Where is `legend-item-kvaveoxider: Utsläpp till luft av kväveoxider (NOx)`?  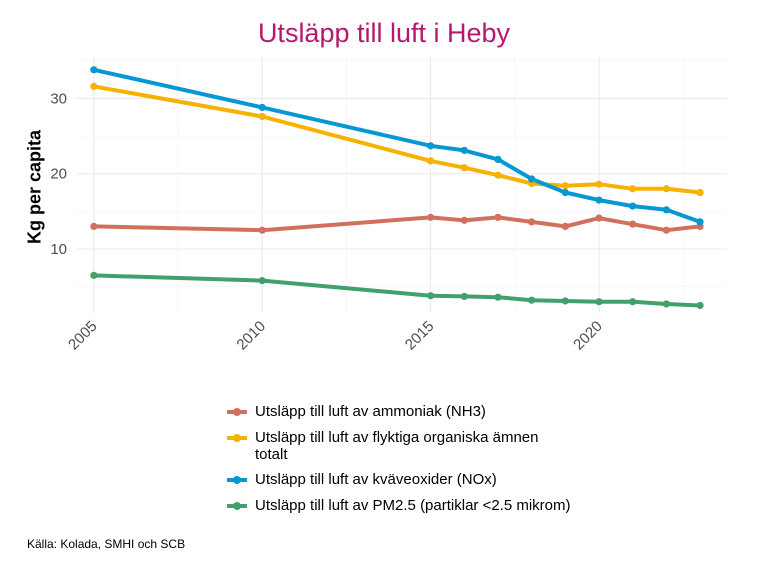
legend-item-kvaveoxider: Utsläpp till luft av kväveoxider (NOx) is located at coordinates (427, 480).